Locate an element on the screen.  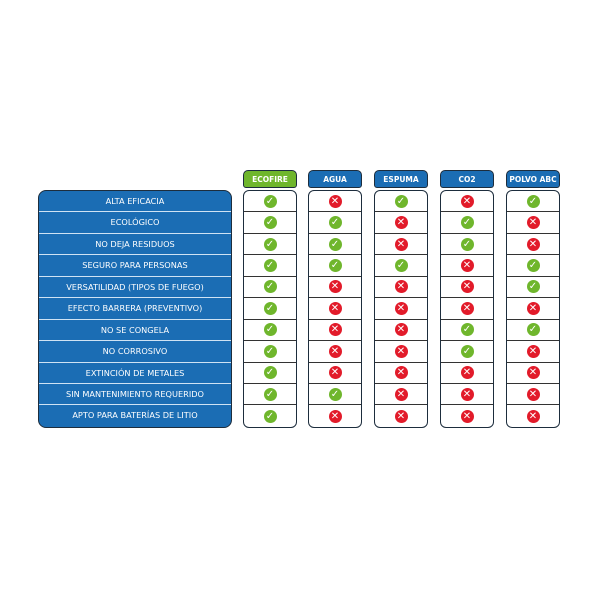
column-body: ✓ ✕ ✕ ✓ ✕ ✕ ✕ ✕ ✕ ✕ ✕ is located at coordinates (401, 309).